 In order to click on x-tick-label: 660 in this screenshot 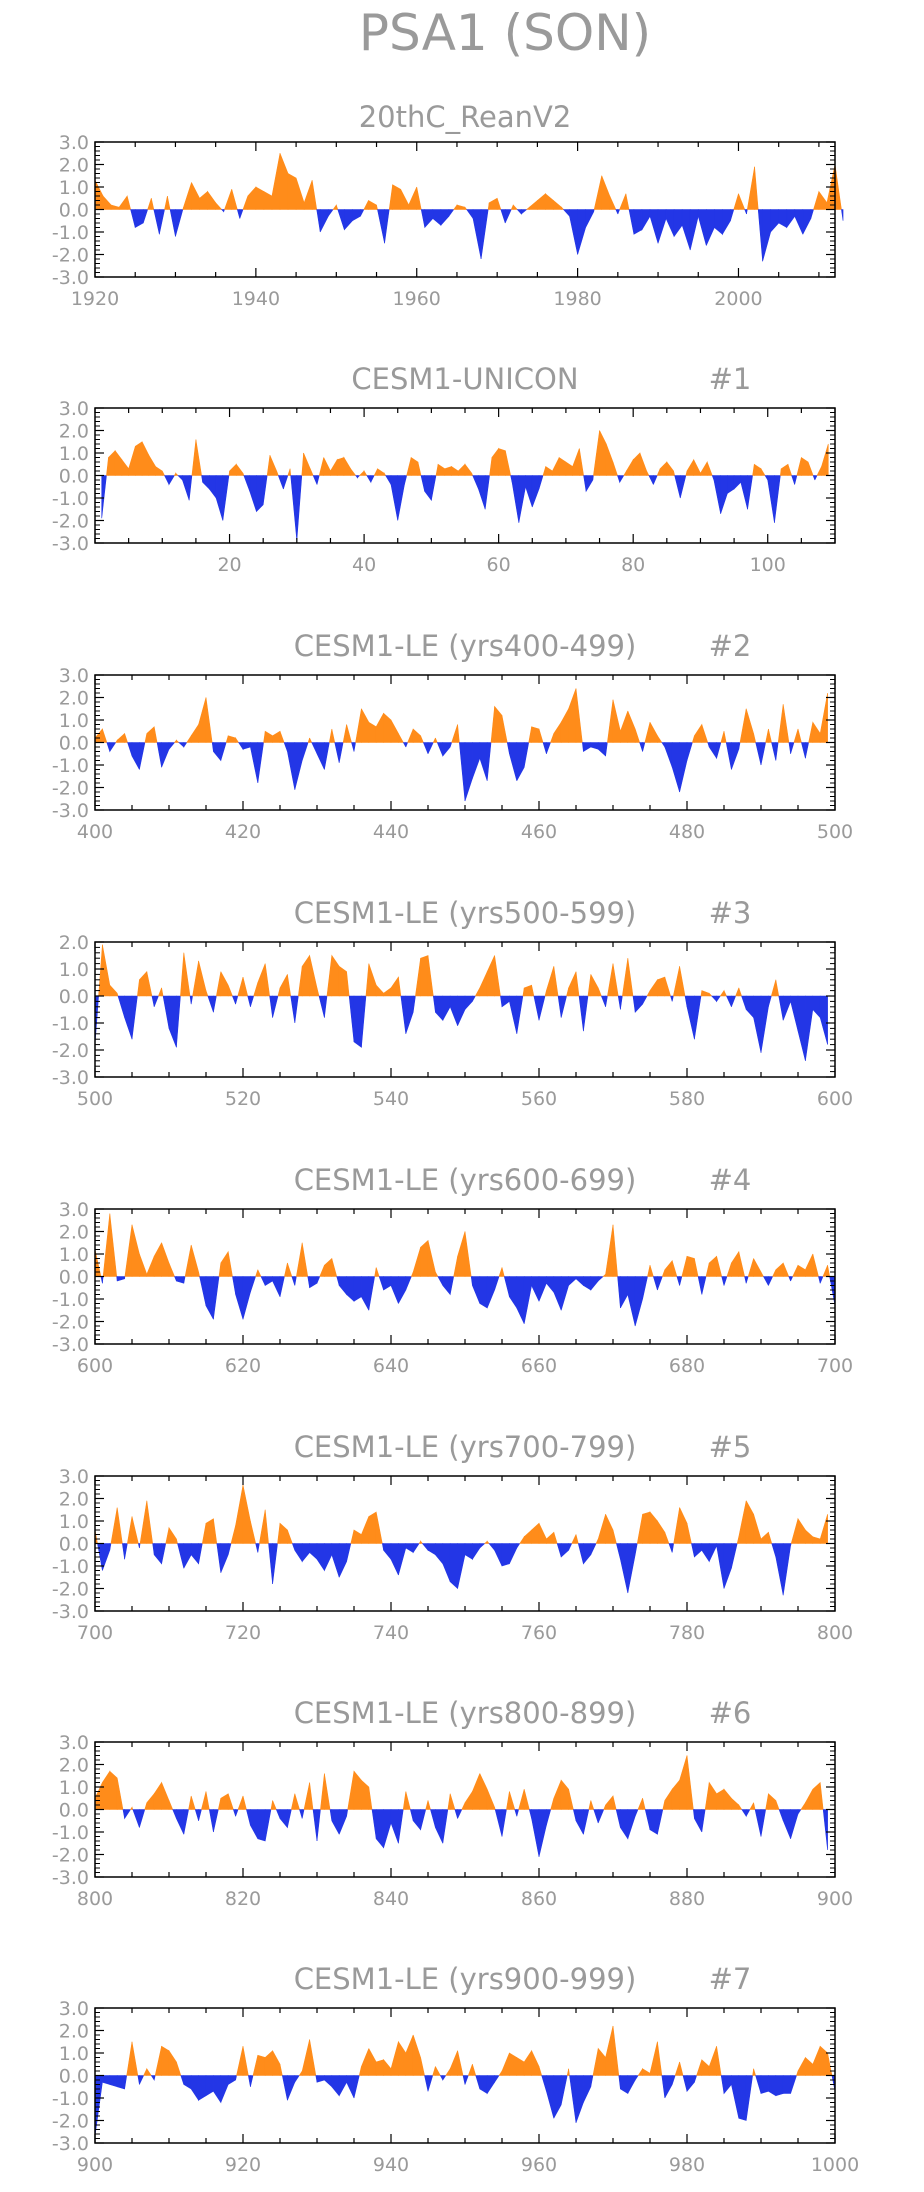, I will do `click(539, 1366)`.